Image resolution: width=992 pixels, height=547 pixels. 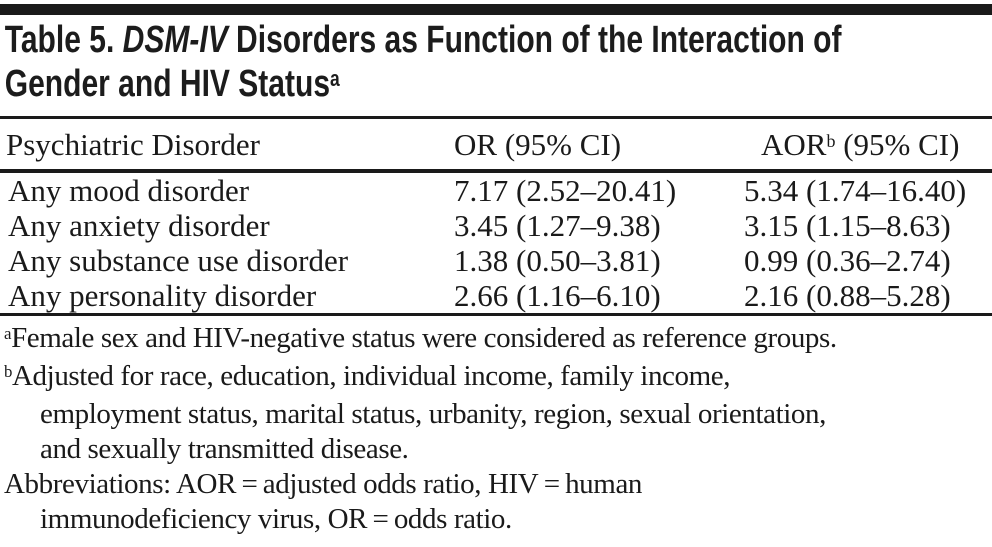 I want to click on footnote-b-line3: and sexually transmitted disease., so click(x=498, y=449).